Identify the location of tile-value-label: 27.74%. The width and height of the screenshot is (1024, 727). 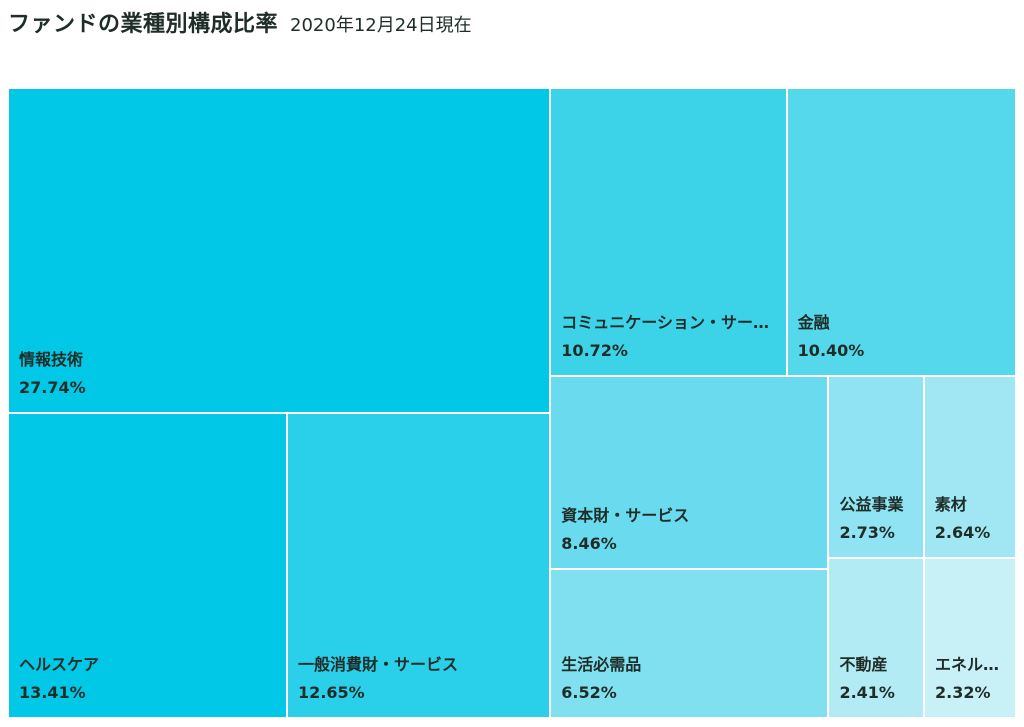
(52, 387).